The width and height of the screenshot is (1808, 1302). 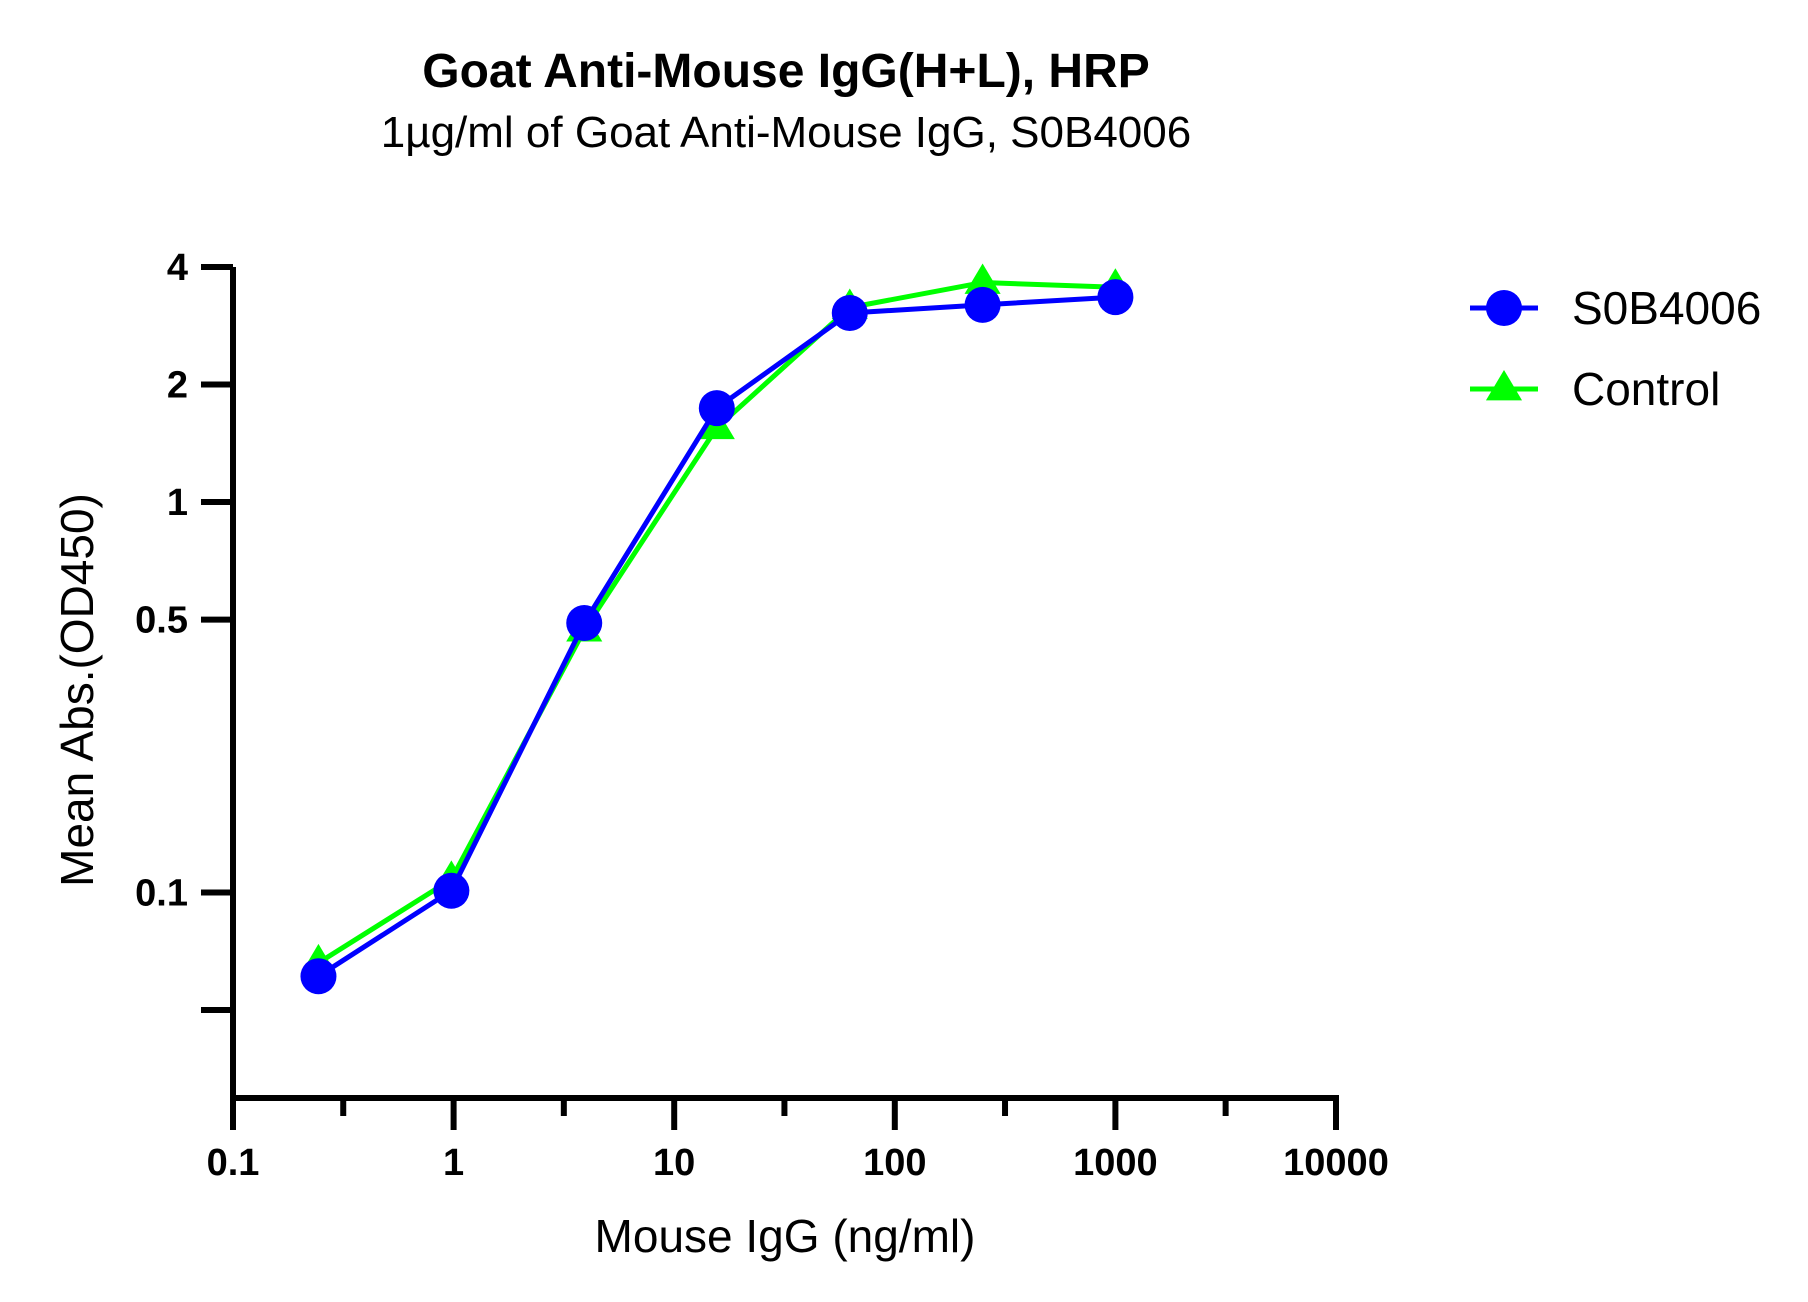 What do you see at coordinates (674, 1163) in the screenshot?
I see `x-tick-label: 10` at bounding box center [674, 1163].